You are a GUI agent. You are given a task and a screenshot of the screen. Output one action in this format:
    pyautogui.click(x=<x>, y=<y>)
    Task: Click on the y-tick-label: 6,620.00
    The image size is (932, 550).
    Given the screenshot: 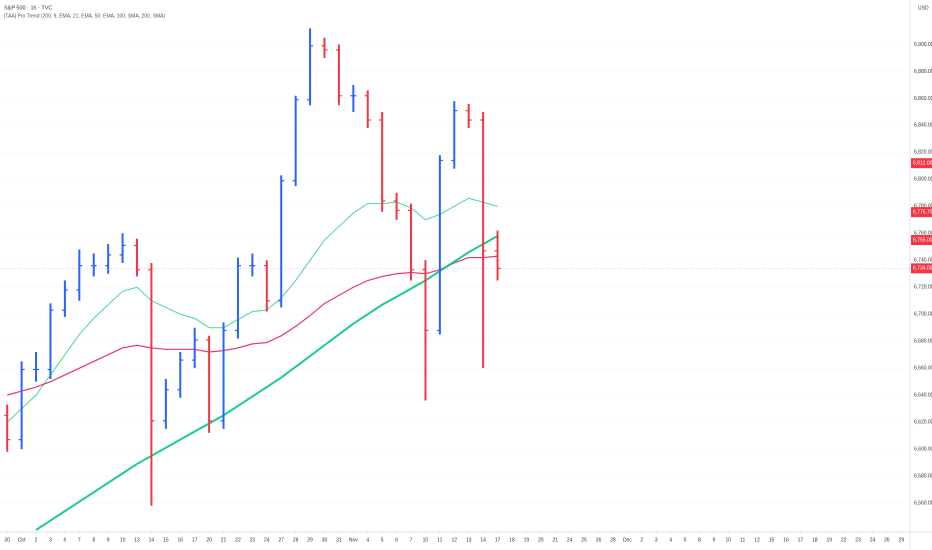 What is the action you would take?
    pyautogui.click(x=923, y=422)
    